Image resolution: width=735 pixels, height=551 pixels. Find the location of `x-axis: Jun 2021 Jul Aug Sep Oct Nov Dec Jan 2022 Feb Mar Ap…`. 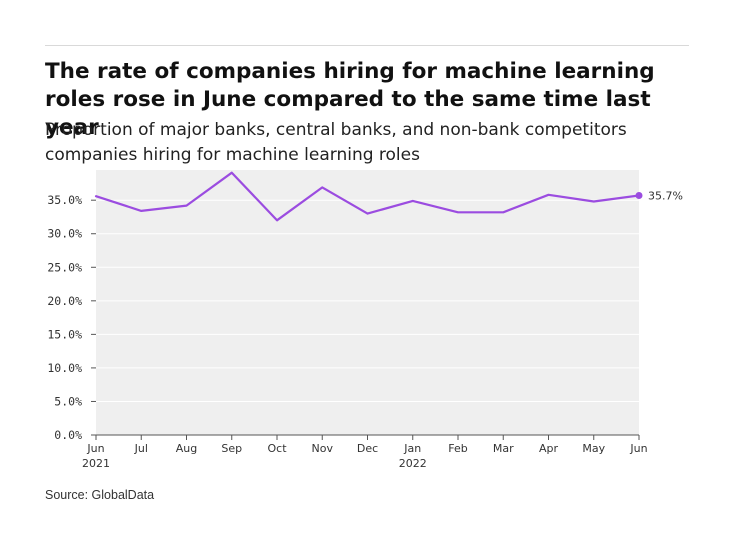

x-axis: Jun 2021 Jul Aug Sep Oct Nov Dec Jan 2022 Feb Mar Ap… is located at coordinates (365, 452).